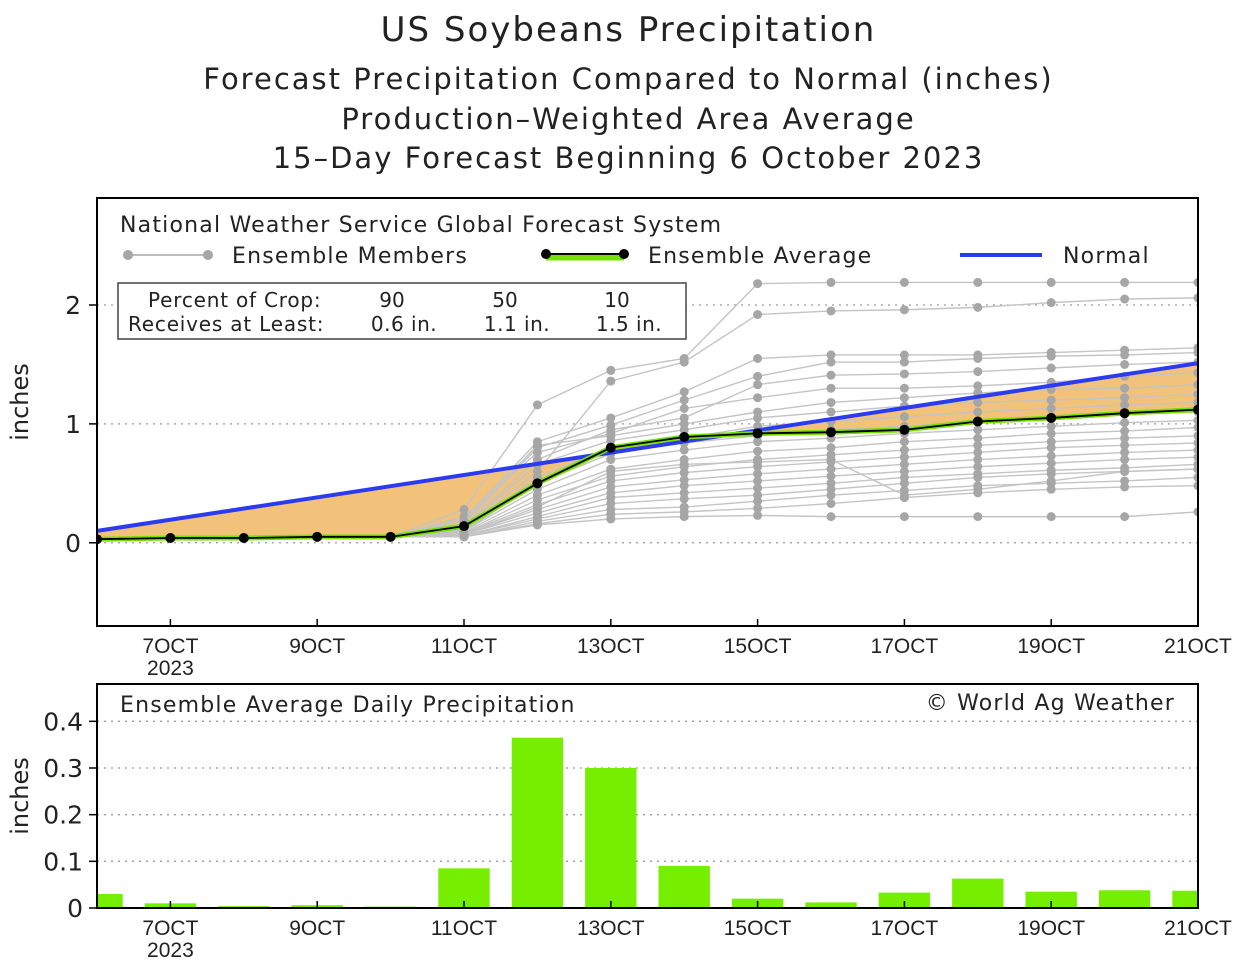 The width and height of the screenshot is (1257, 972). I want to click on x-tick-label: 11OCT, so click(464, 646).